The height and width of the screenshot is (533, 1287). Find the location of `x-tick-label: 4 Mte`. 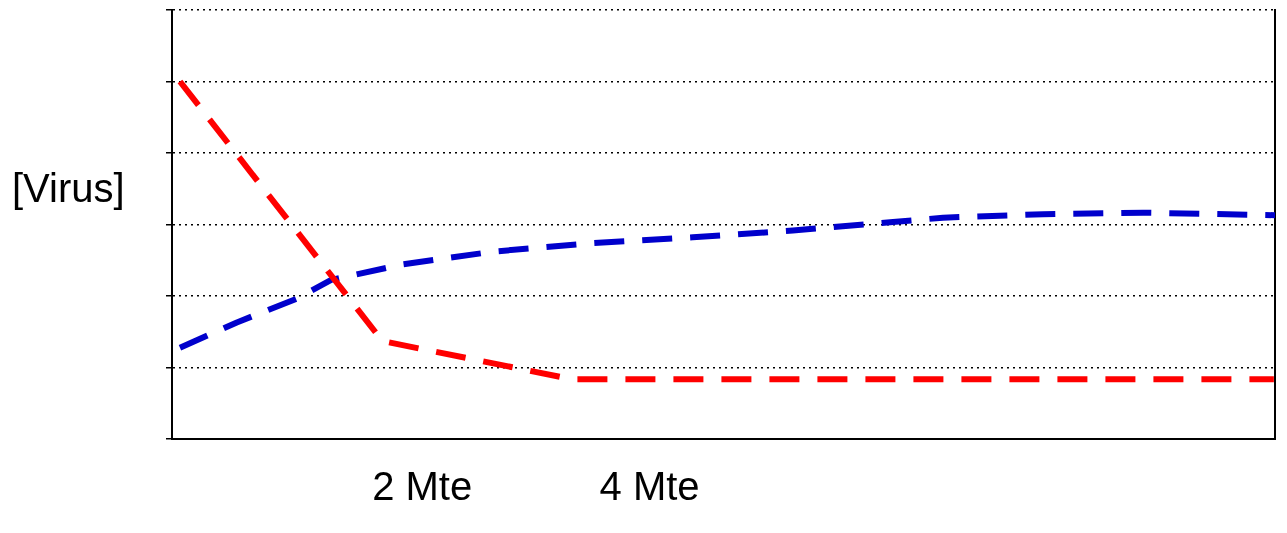

x-tick-label: 4 Mte is located at coordinates (649, 486).